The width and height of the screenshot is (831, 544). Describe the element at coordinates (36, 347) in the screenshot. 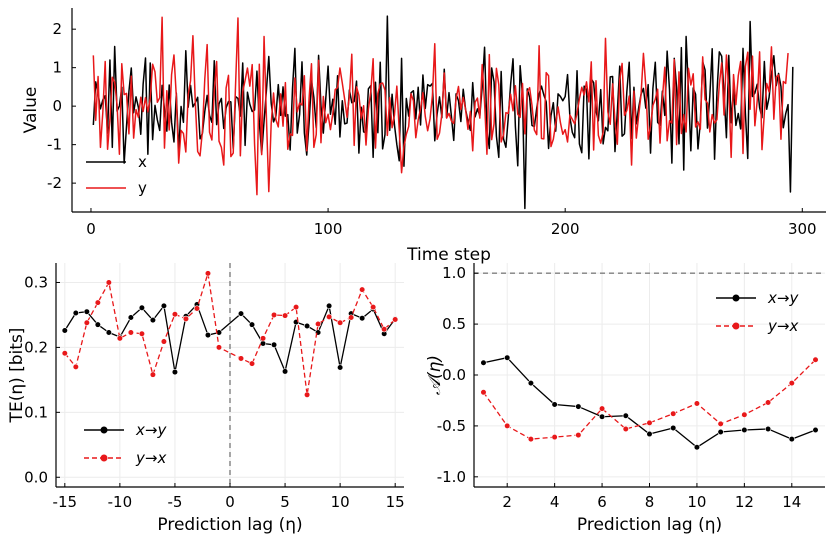

I see `y-tick-label: 0.2` at that location.